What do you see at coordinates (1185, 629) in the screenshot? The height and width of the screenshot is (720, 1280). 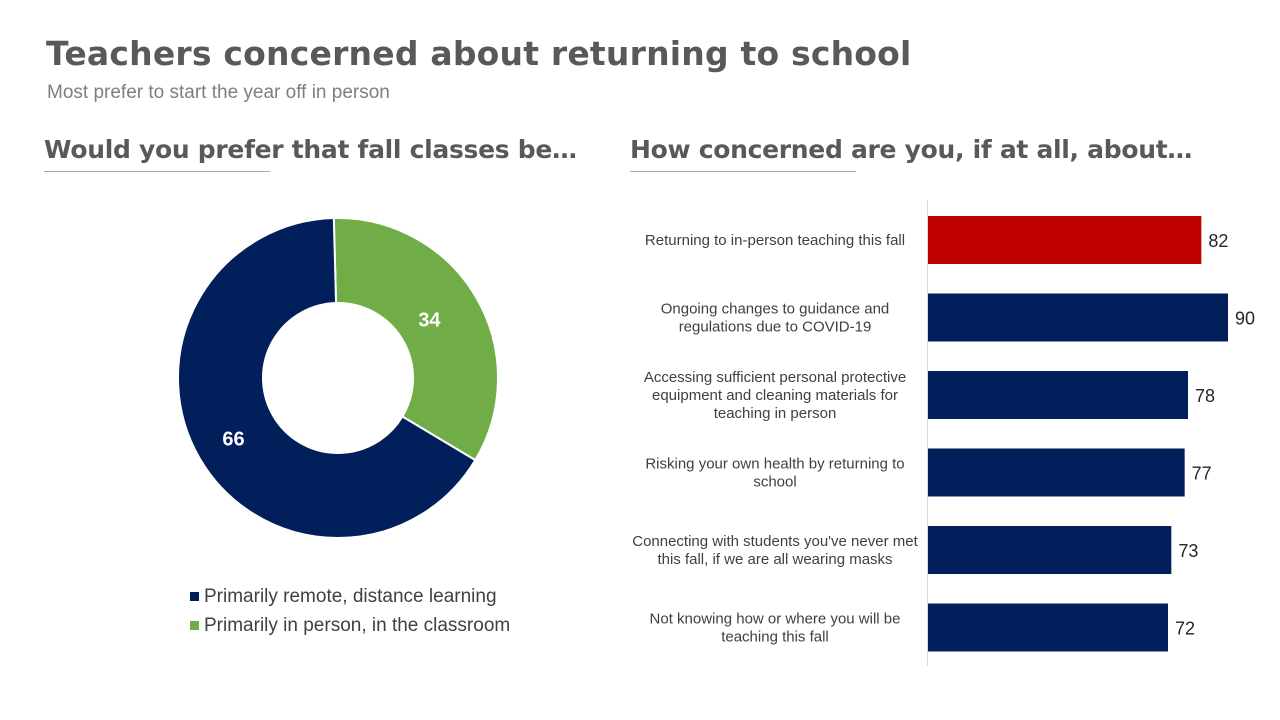 I see `bar-value-label-6: 72` at bounding box center [1185, 629].